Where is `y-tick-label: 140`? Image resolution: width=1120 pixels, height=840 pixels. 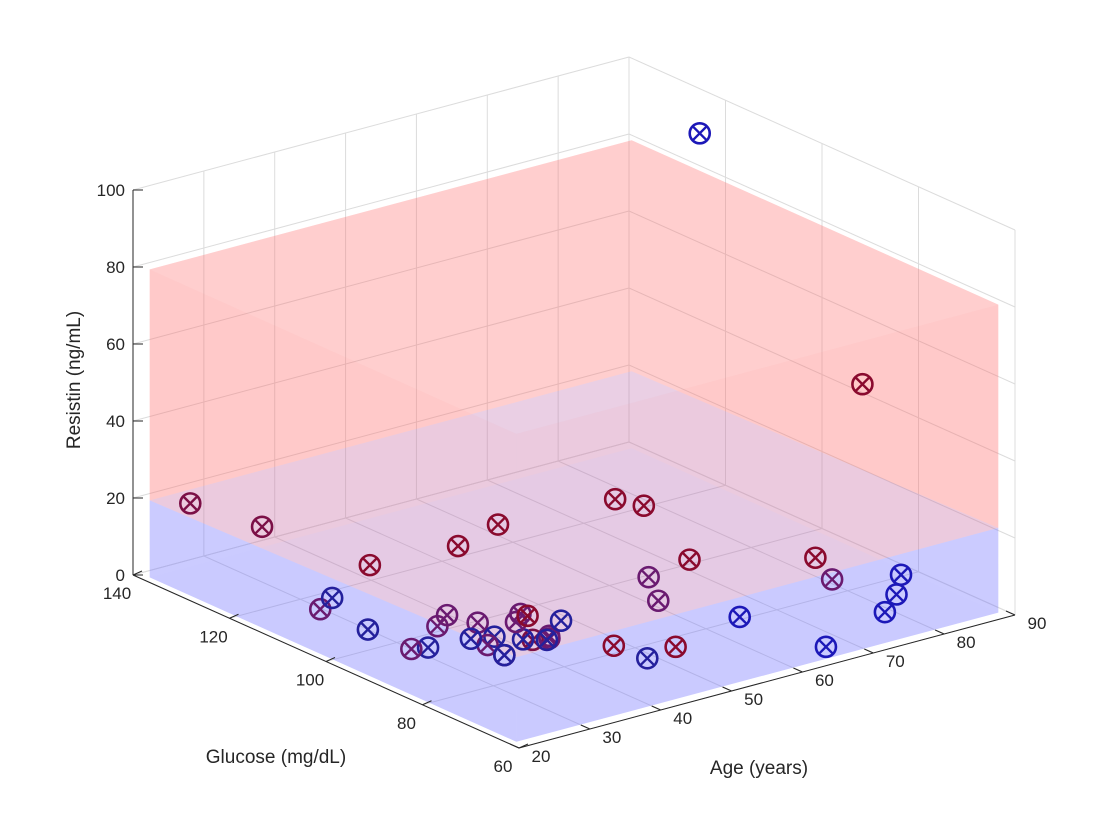 y-tick-label: 140 is located at coordinates (117, 593).